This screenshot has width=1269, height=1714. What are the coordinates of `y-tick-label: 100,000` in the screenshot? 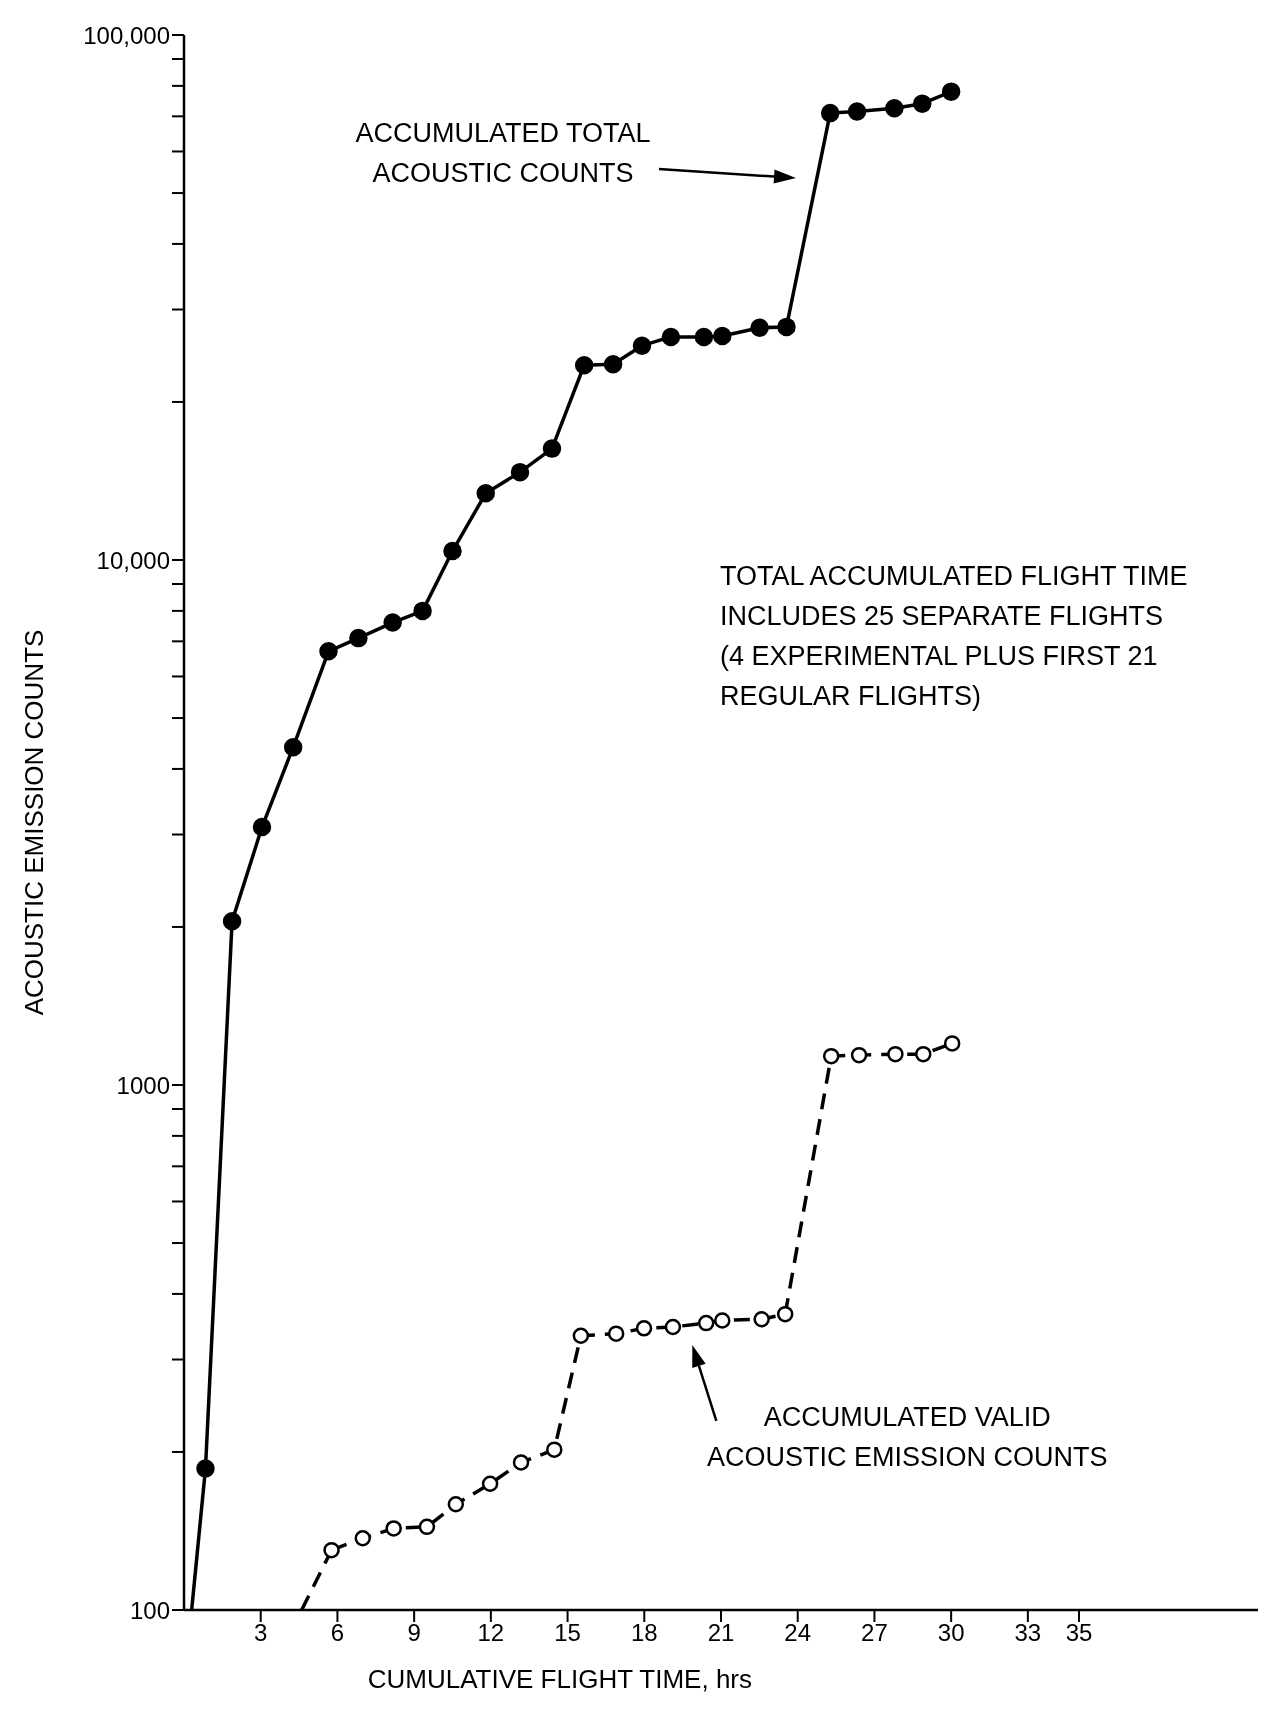 It's located at (126, 35).